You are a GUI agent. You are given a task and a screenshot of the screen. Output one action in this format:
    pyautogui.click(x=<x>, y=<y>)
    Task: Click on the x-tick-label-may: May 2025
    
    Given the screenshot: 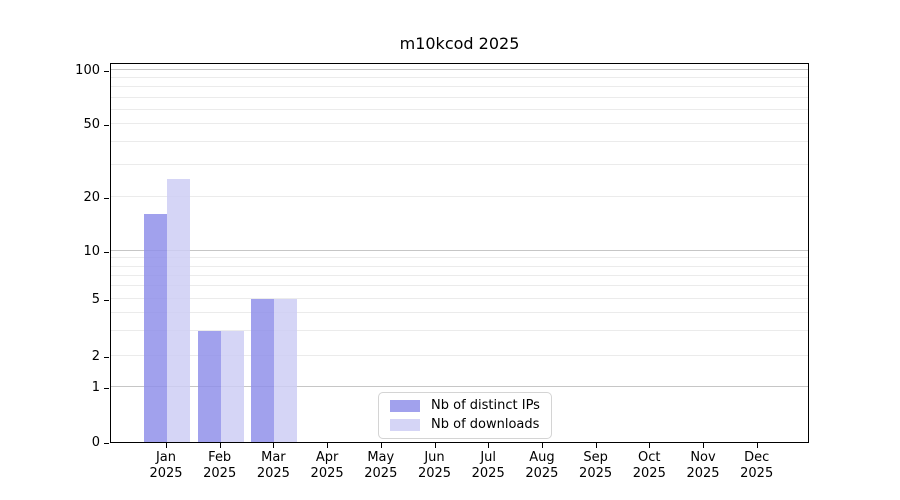 What is the action you would take?
    pyautogui.click(x=381, y=466)
    